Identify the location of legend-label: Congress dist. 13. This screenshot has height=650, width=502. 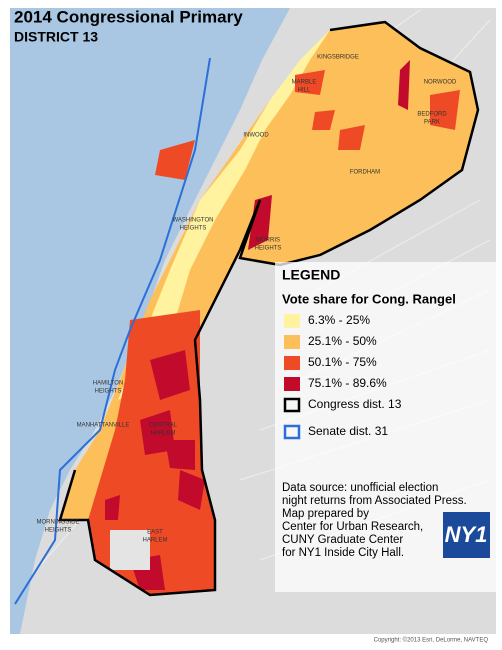
(355, 404).